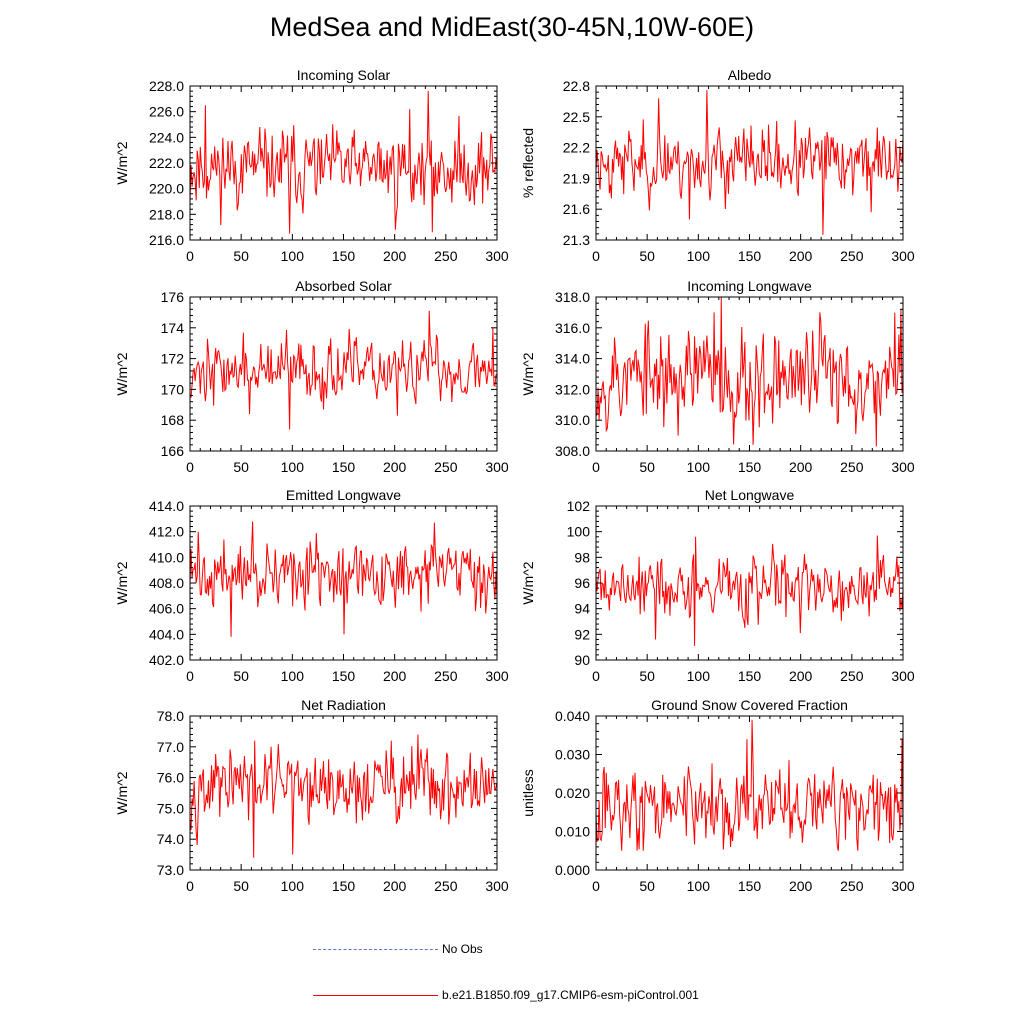 This screenshot has width=1024, height=1024. Describe the element at coordinates (375, 949) in the screenshot. I see `legend-obs-swatch` at that location.